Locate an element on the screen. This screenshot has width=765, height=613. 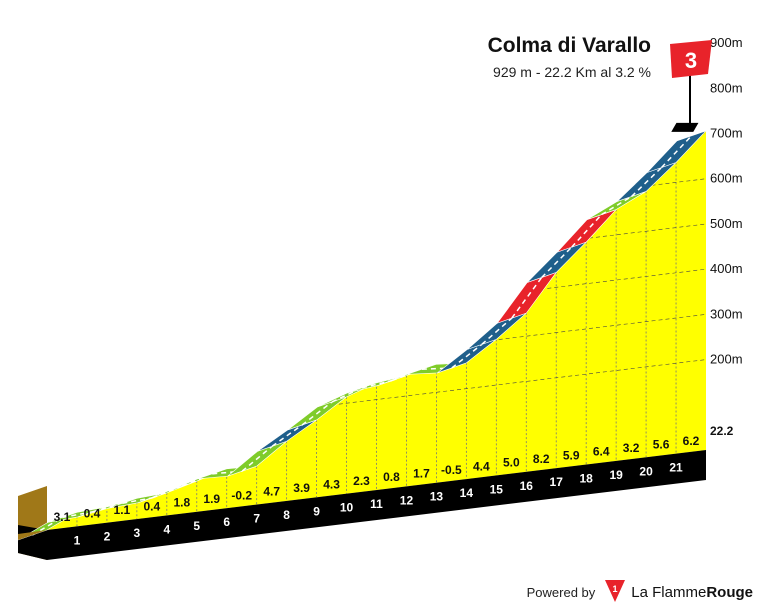
km-label-9: 9 is located at coordinates (316, 511).